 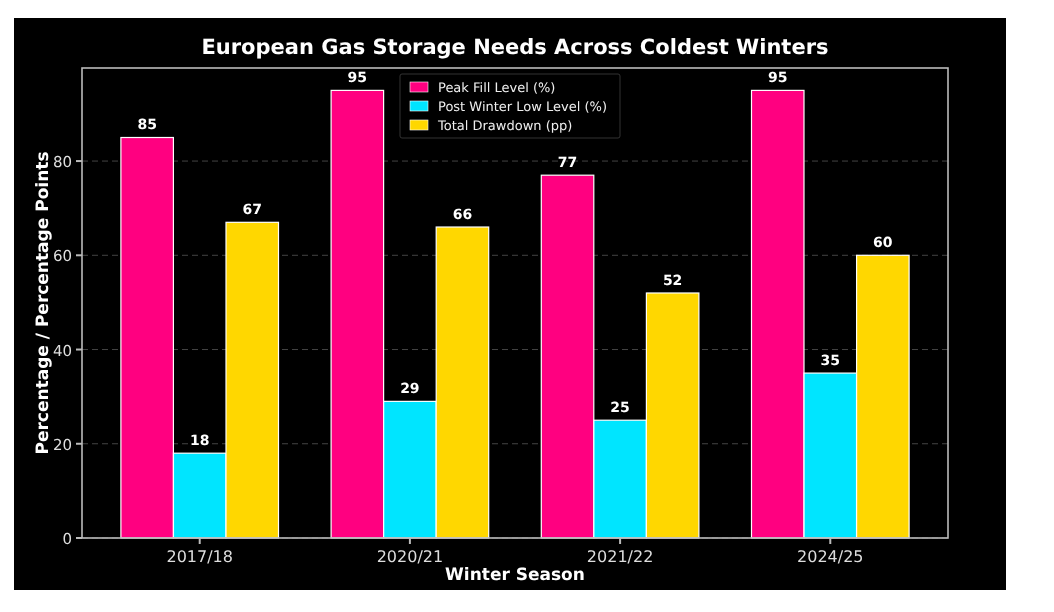 I want to click on chart-title: European Gas Storage Needs Across Coldest Winters, so click(x=515, y=48).